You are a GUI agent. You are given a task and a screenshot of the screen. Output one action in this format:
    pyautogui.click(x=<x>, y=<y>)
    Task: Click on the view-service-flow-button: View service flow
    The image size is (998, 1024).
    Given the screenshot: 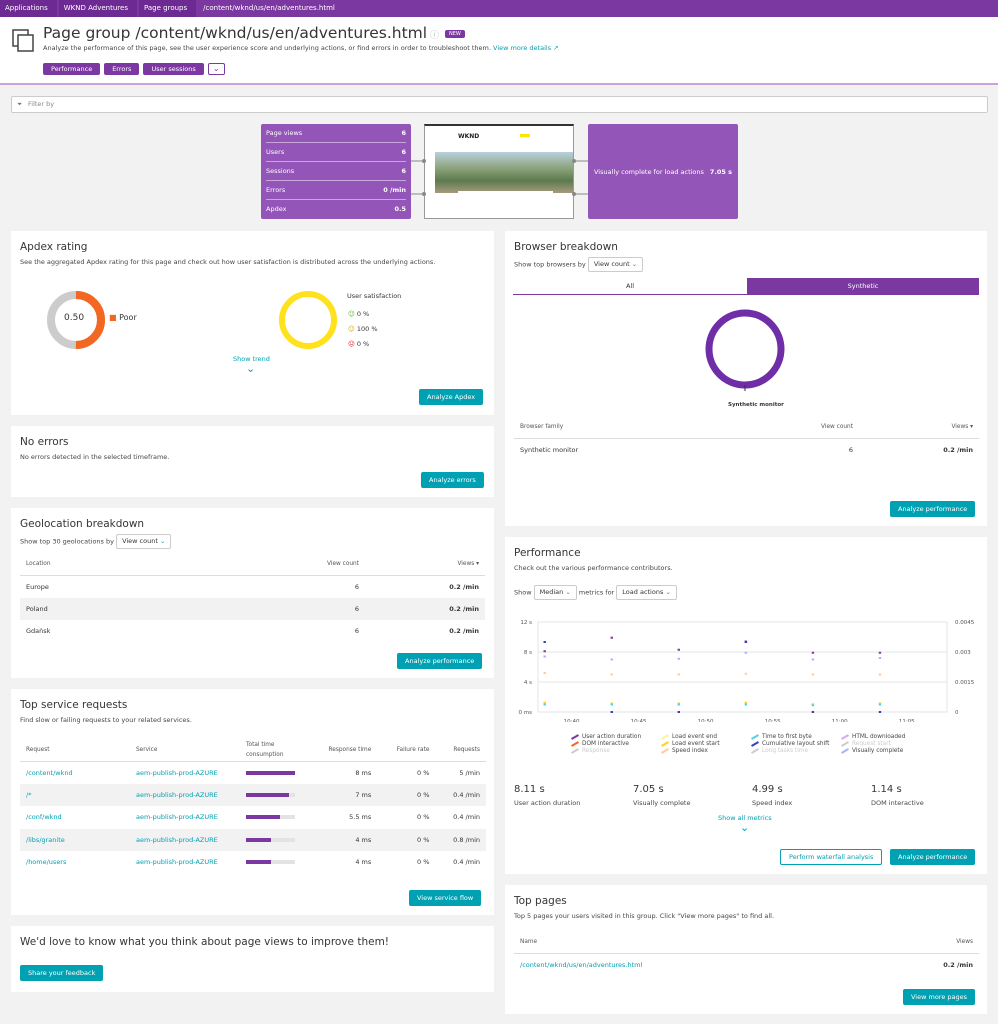 What is the action you would take?
    pyautogui.click(x=445, y=898)
    